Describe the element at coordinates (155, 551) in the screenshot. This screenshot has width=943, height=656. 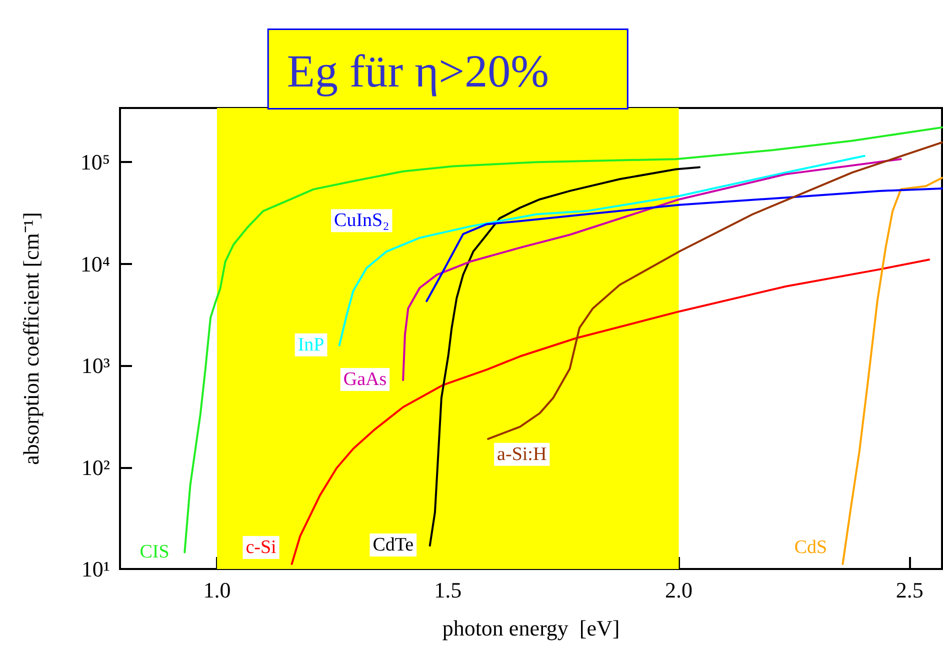
I see `series-label: CIS` at that location.